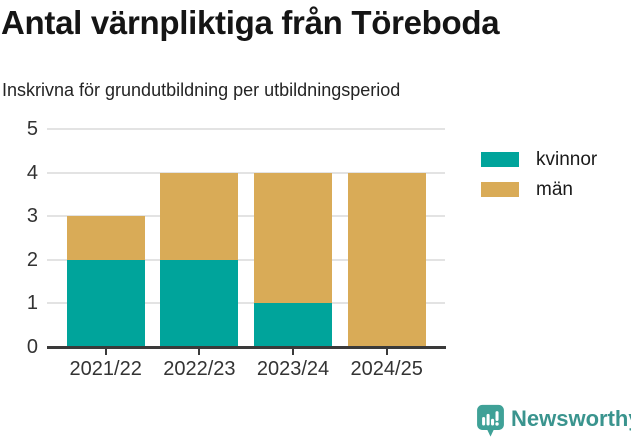 This screenshot has height=439, width=631. What do you see at coordinates (293, 325) in the screenshot?
I see `bar-2023-24-kvinnor` at bounding box center [293, 325].